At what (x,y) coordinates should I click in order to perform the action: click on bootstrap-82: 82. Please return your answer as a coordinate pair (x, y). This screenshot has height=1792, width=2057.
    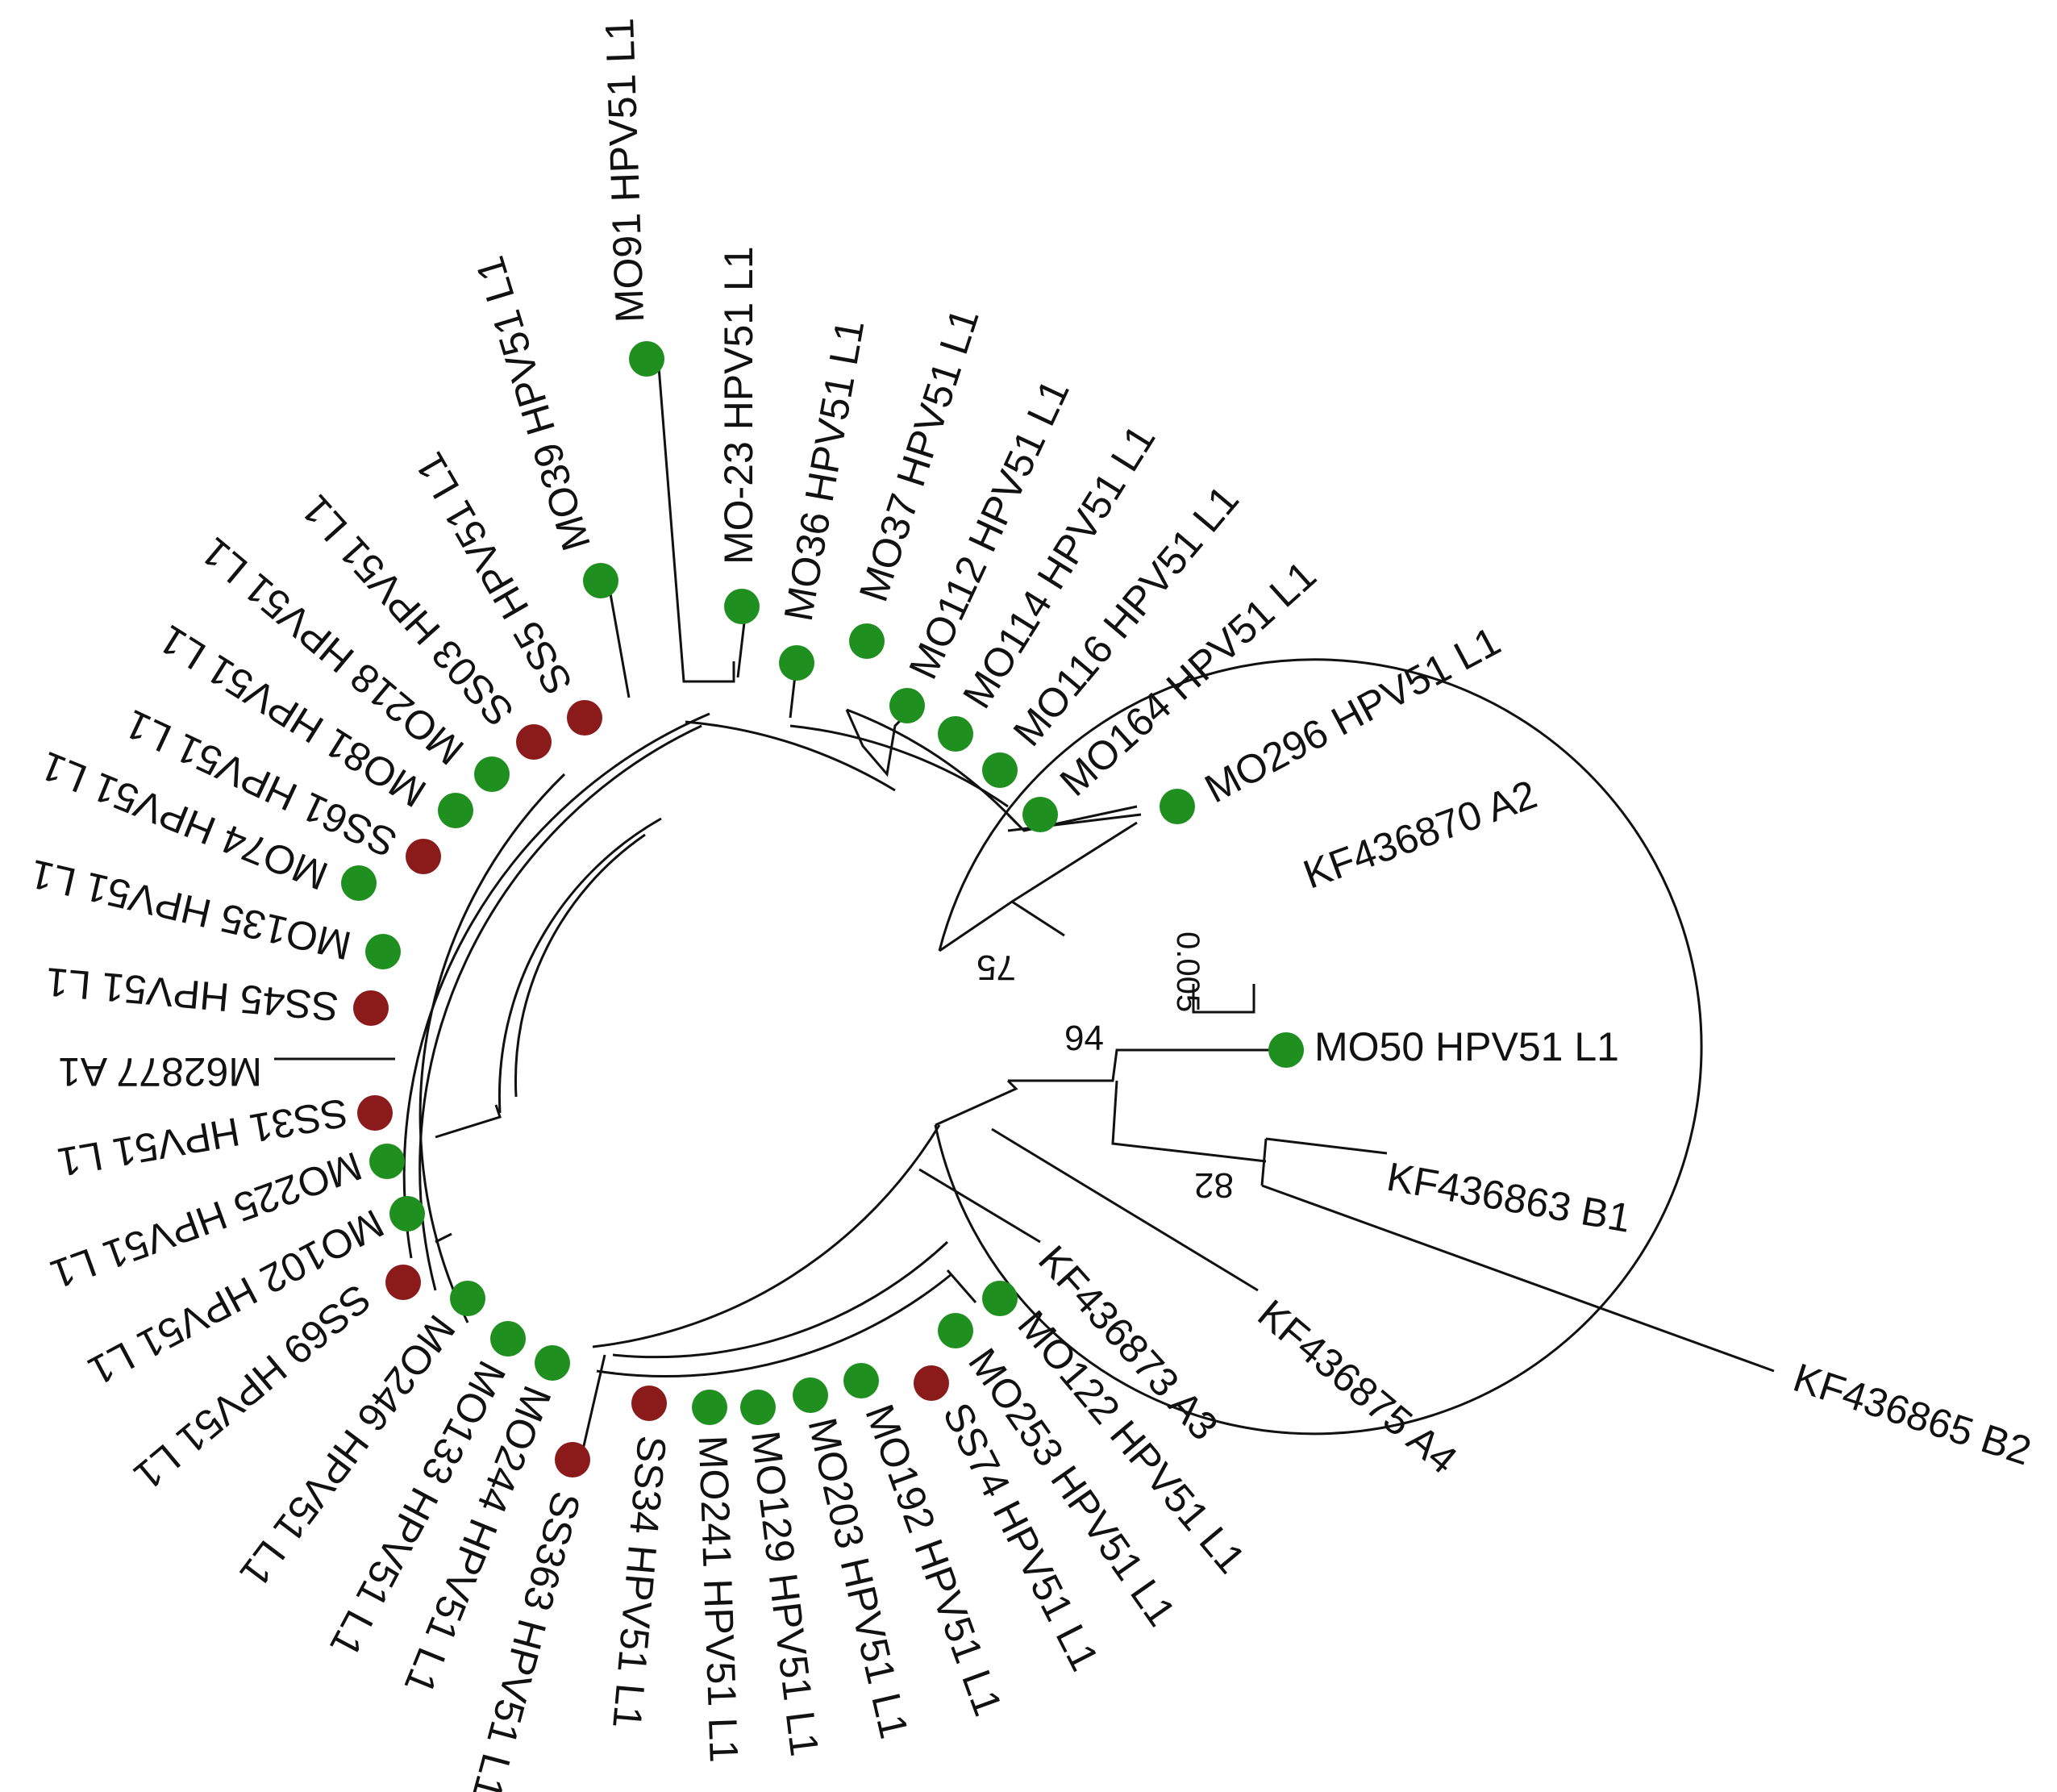
    Looking at the image, I should click on (1214, 1185).